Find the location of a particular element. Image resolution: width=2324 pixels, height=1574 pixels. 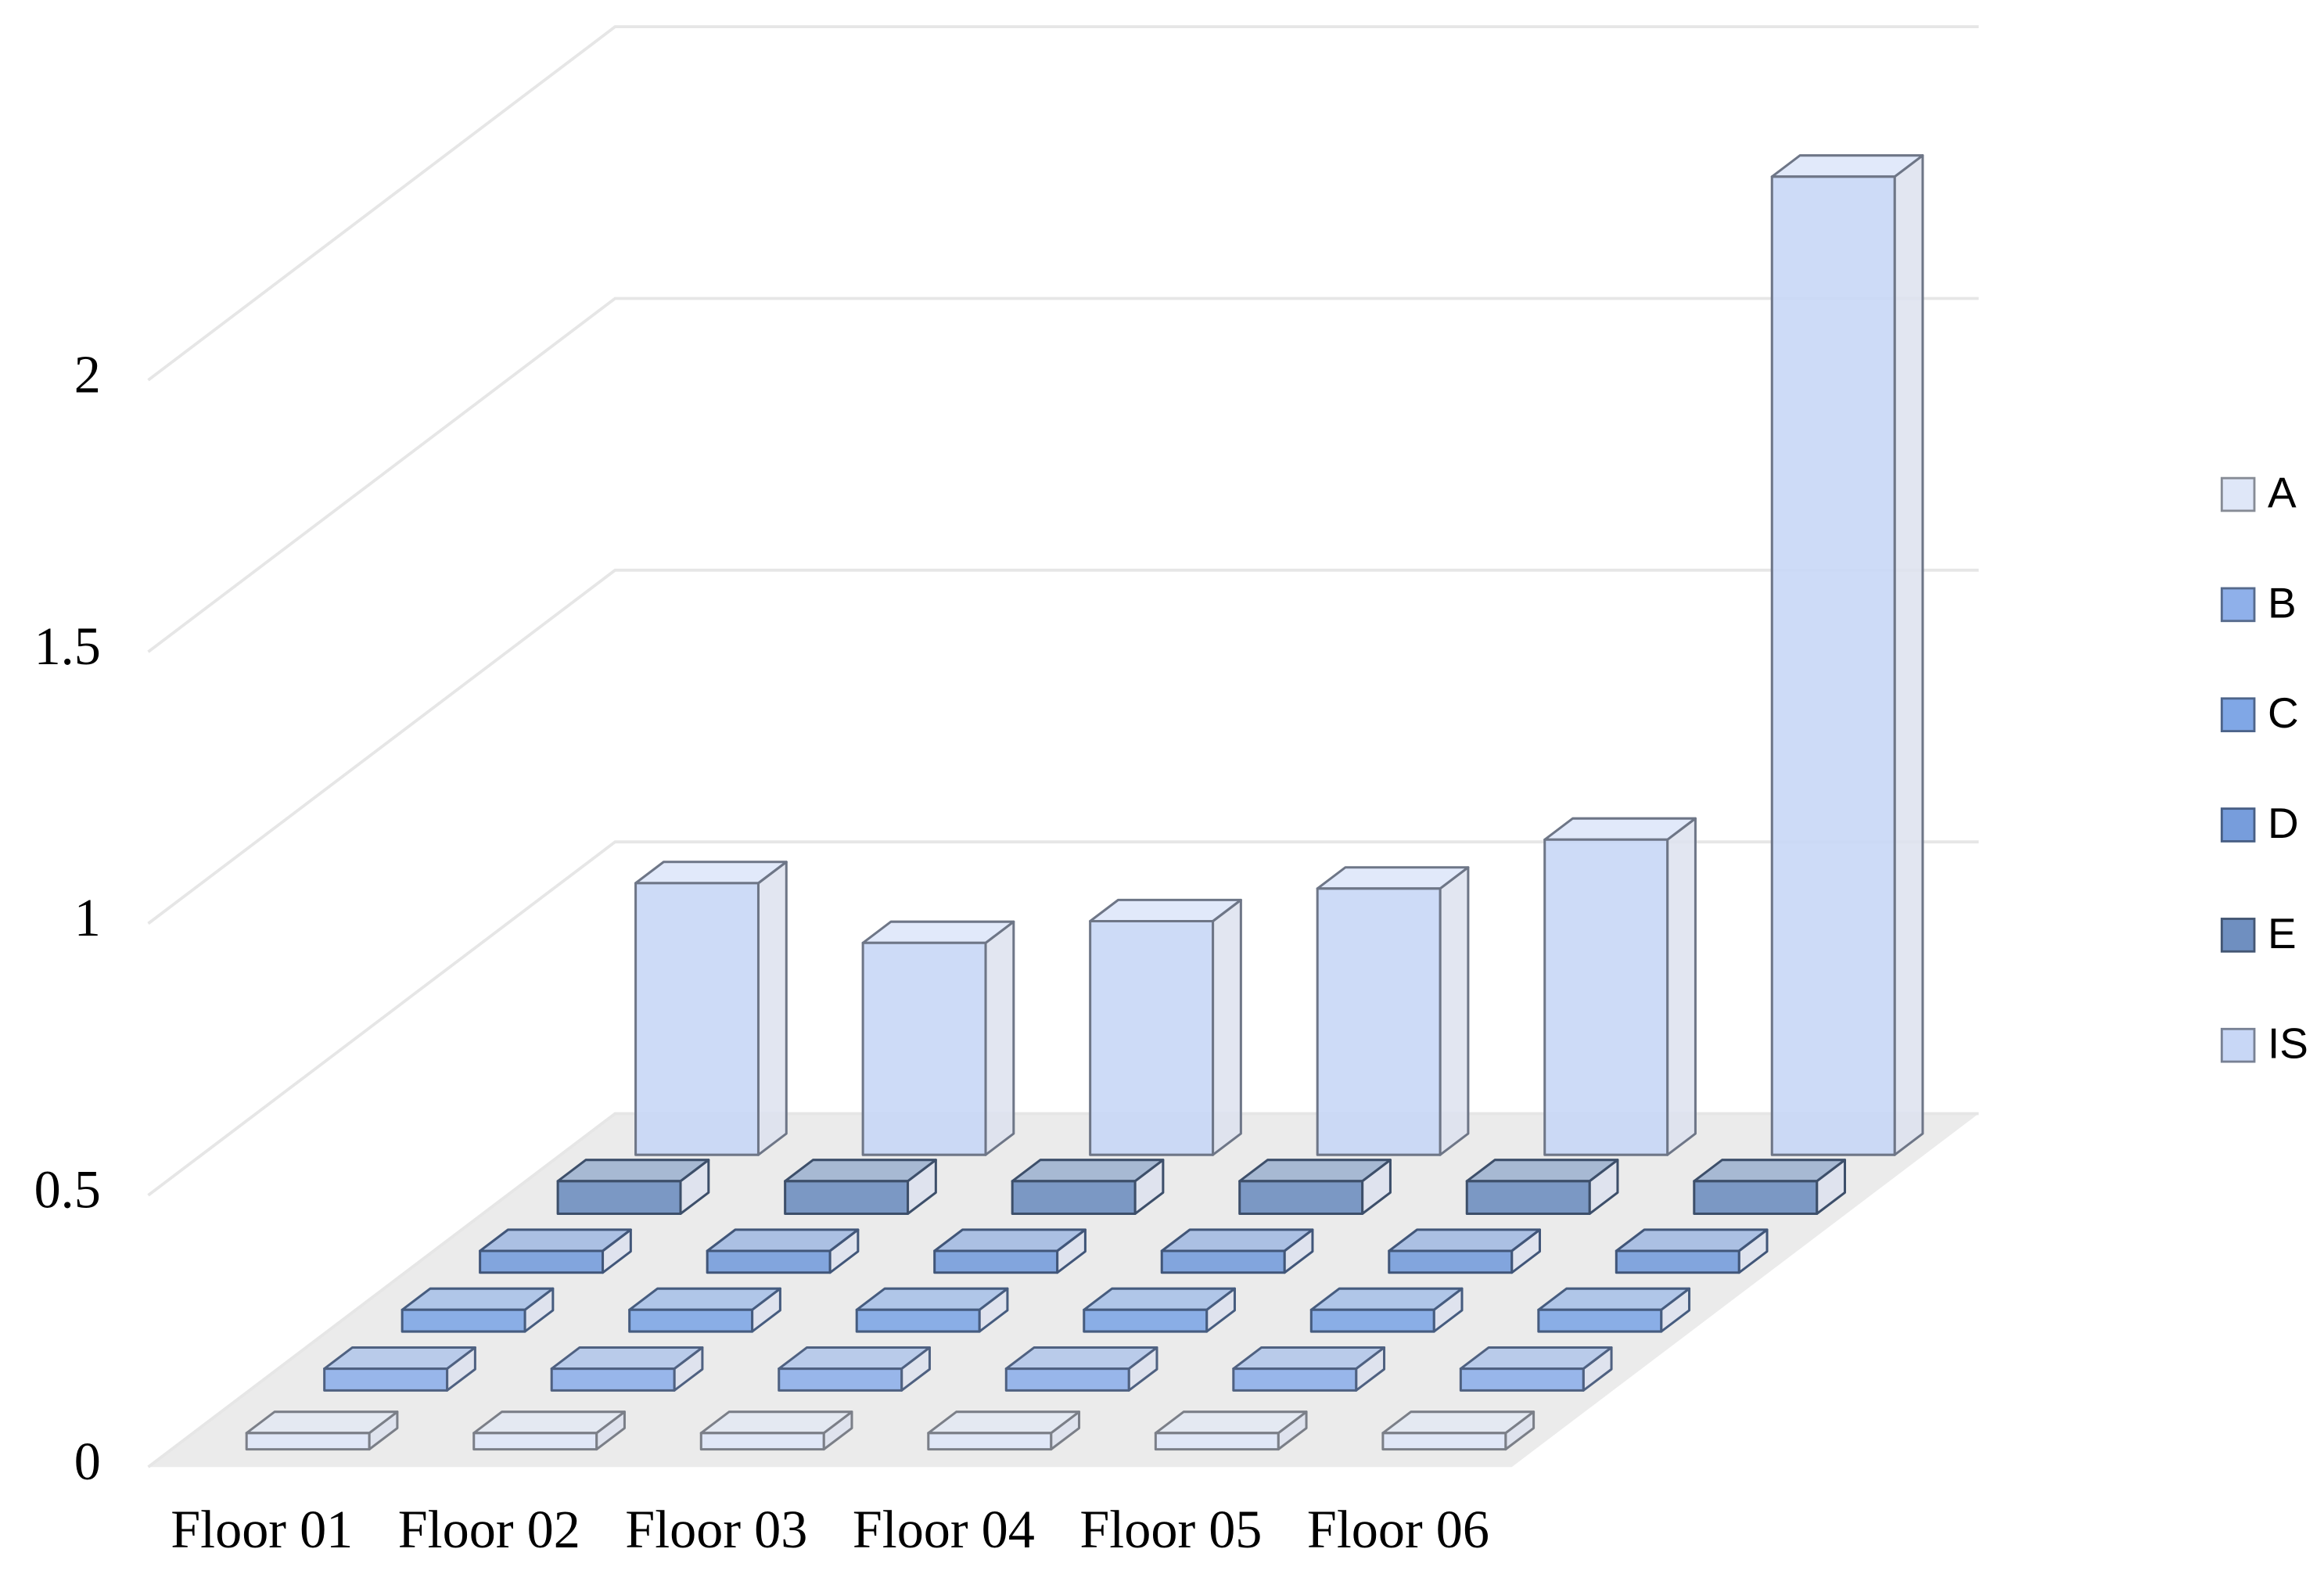

legend-label: IS is located at coordinates (2288, 1043).